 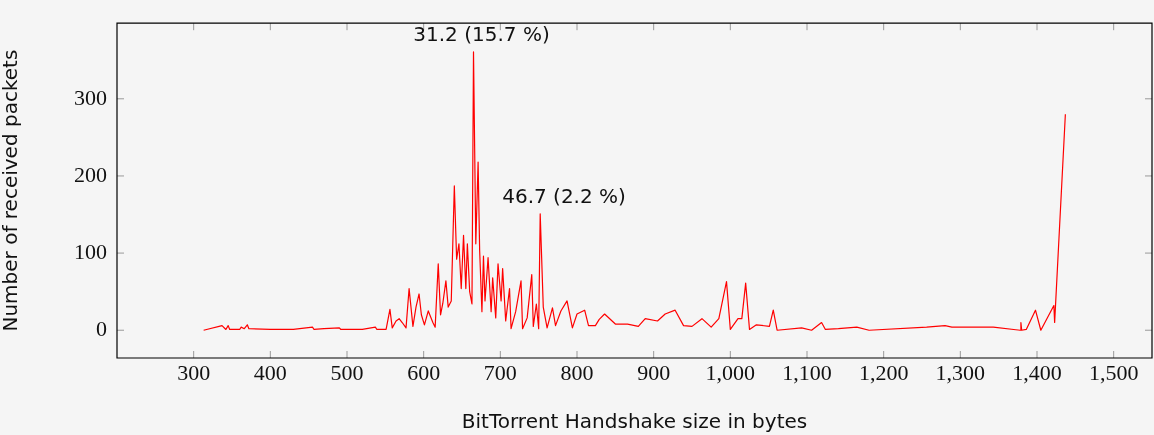 What do you see at coordinates (347, 372) in the screenshot?
I see `x-tick-label: 500` at bounding box center [347, 372].